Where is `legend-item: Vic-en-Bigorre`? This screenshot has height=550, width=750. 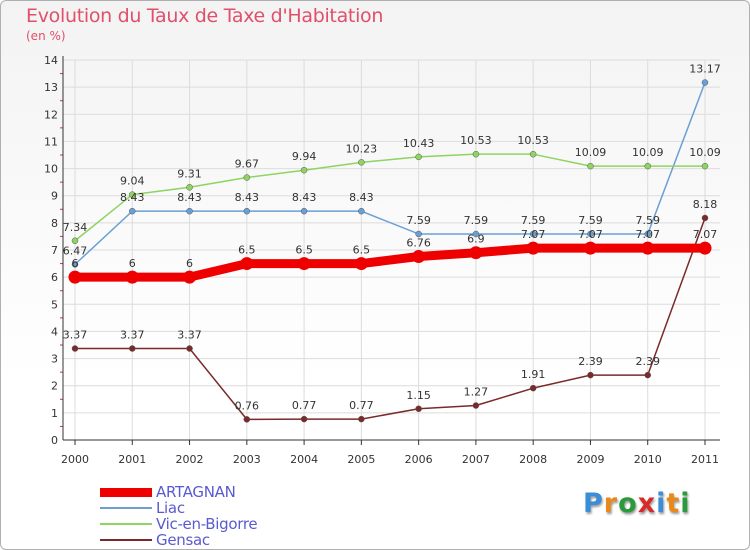 legend-item: Vic-en-Bigorre is located at coordinates (250, 524).